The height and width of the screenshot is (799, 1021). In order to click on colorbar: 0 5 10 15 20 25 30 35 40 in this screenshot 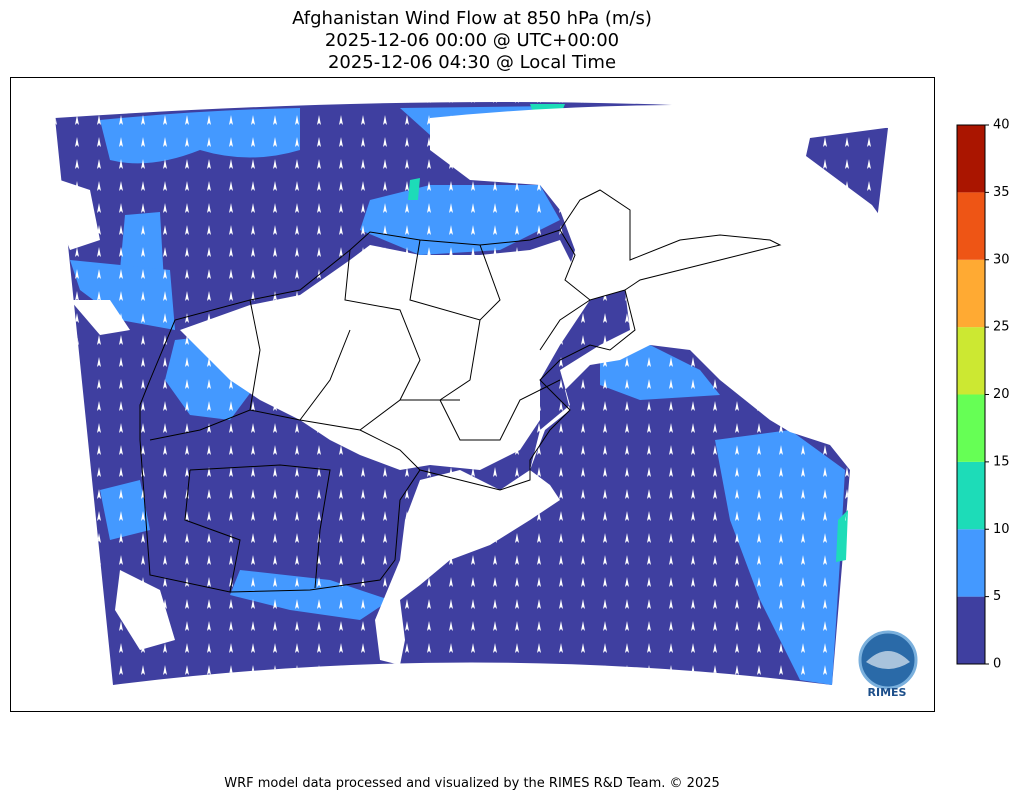, I will do `click(983, 395)`.